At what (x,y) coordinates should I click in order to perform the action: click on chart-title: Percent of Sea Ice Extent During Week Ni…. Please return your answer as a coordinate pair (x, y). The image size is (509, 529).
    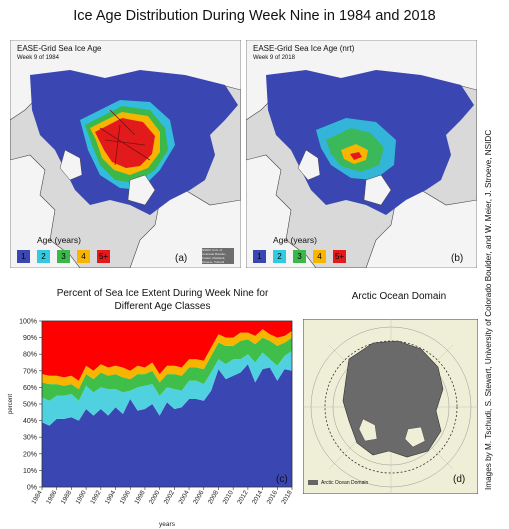
    Looking at the image, I should click on (162, 300).